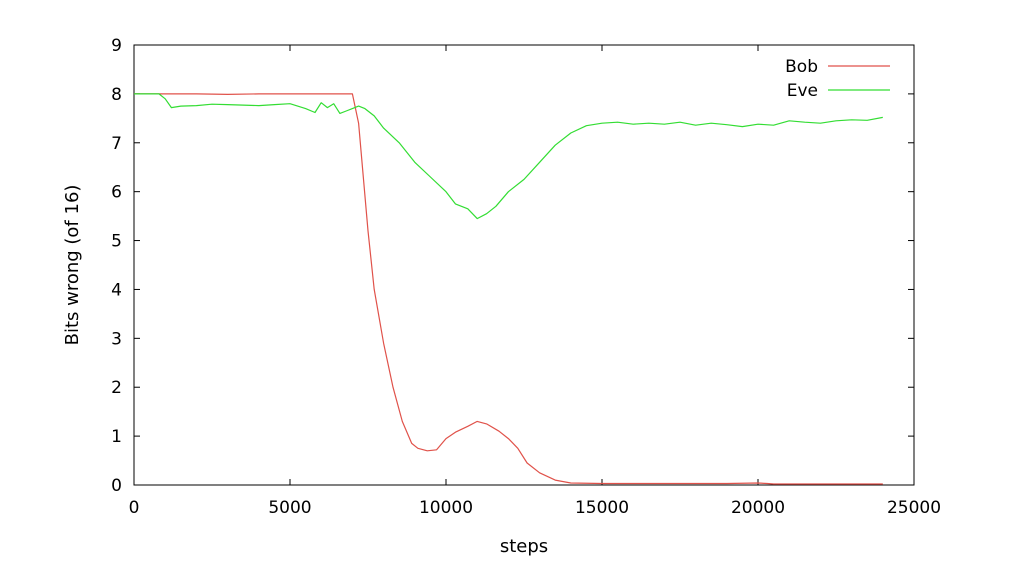 This screenshot has width=1024, height=578. I want to click on legend-label-bob: Bob, so click(801, 67).